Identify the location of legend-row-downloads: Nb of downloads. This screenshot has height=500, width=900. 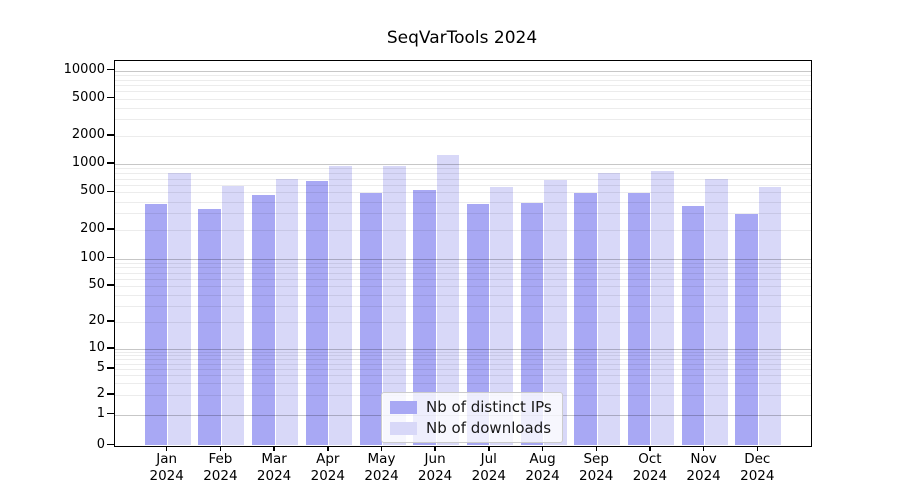
(471, 428).